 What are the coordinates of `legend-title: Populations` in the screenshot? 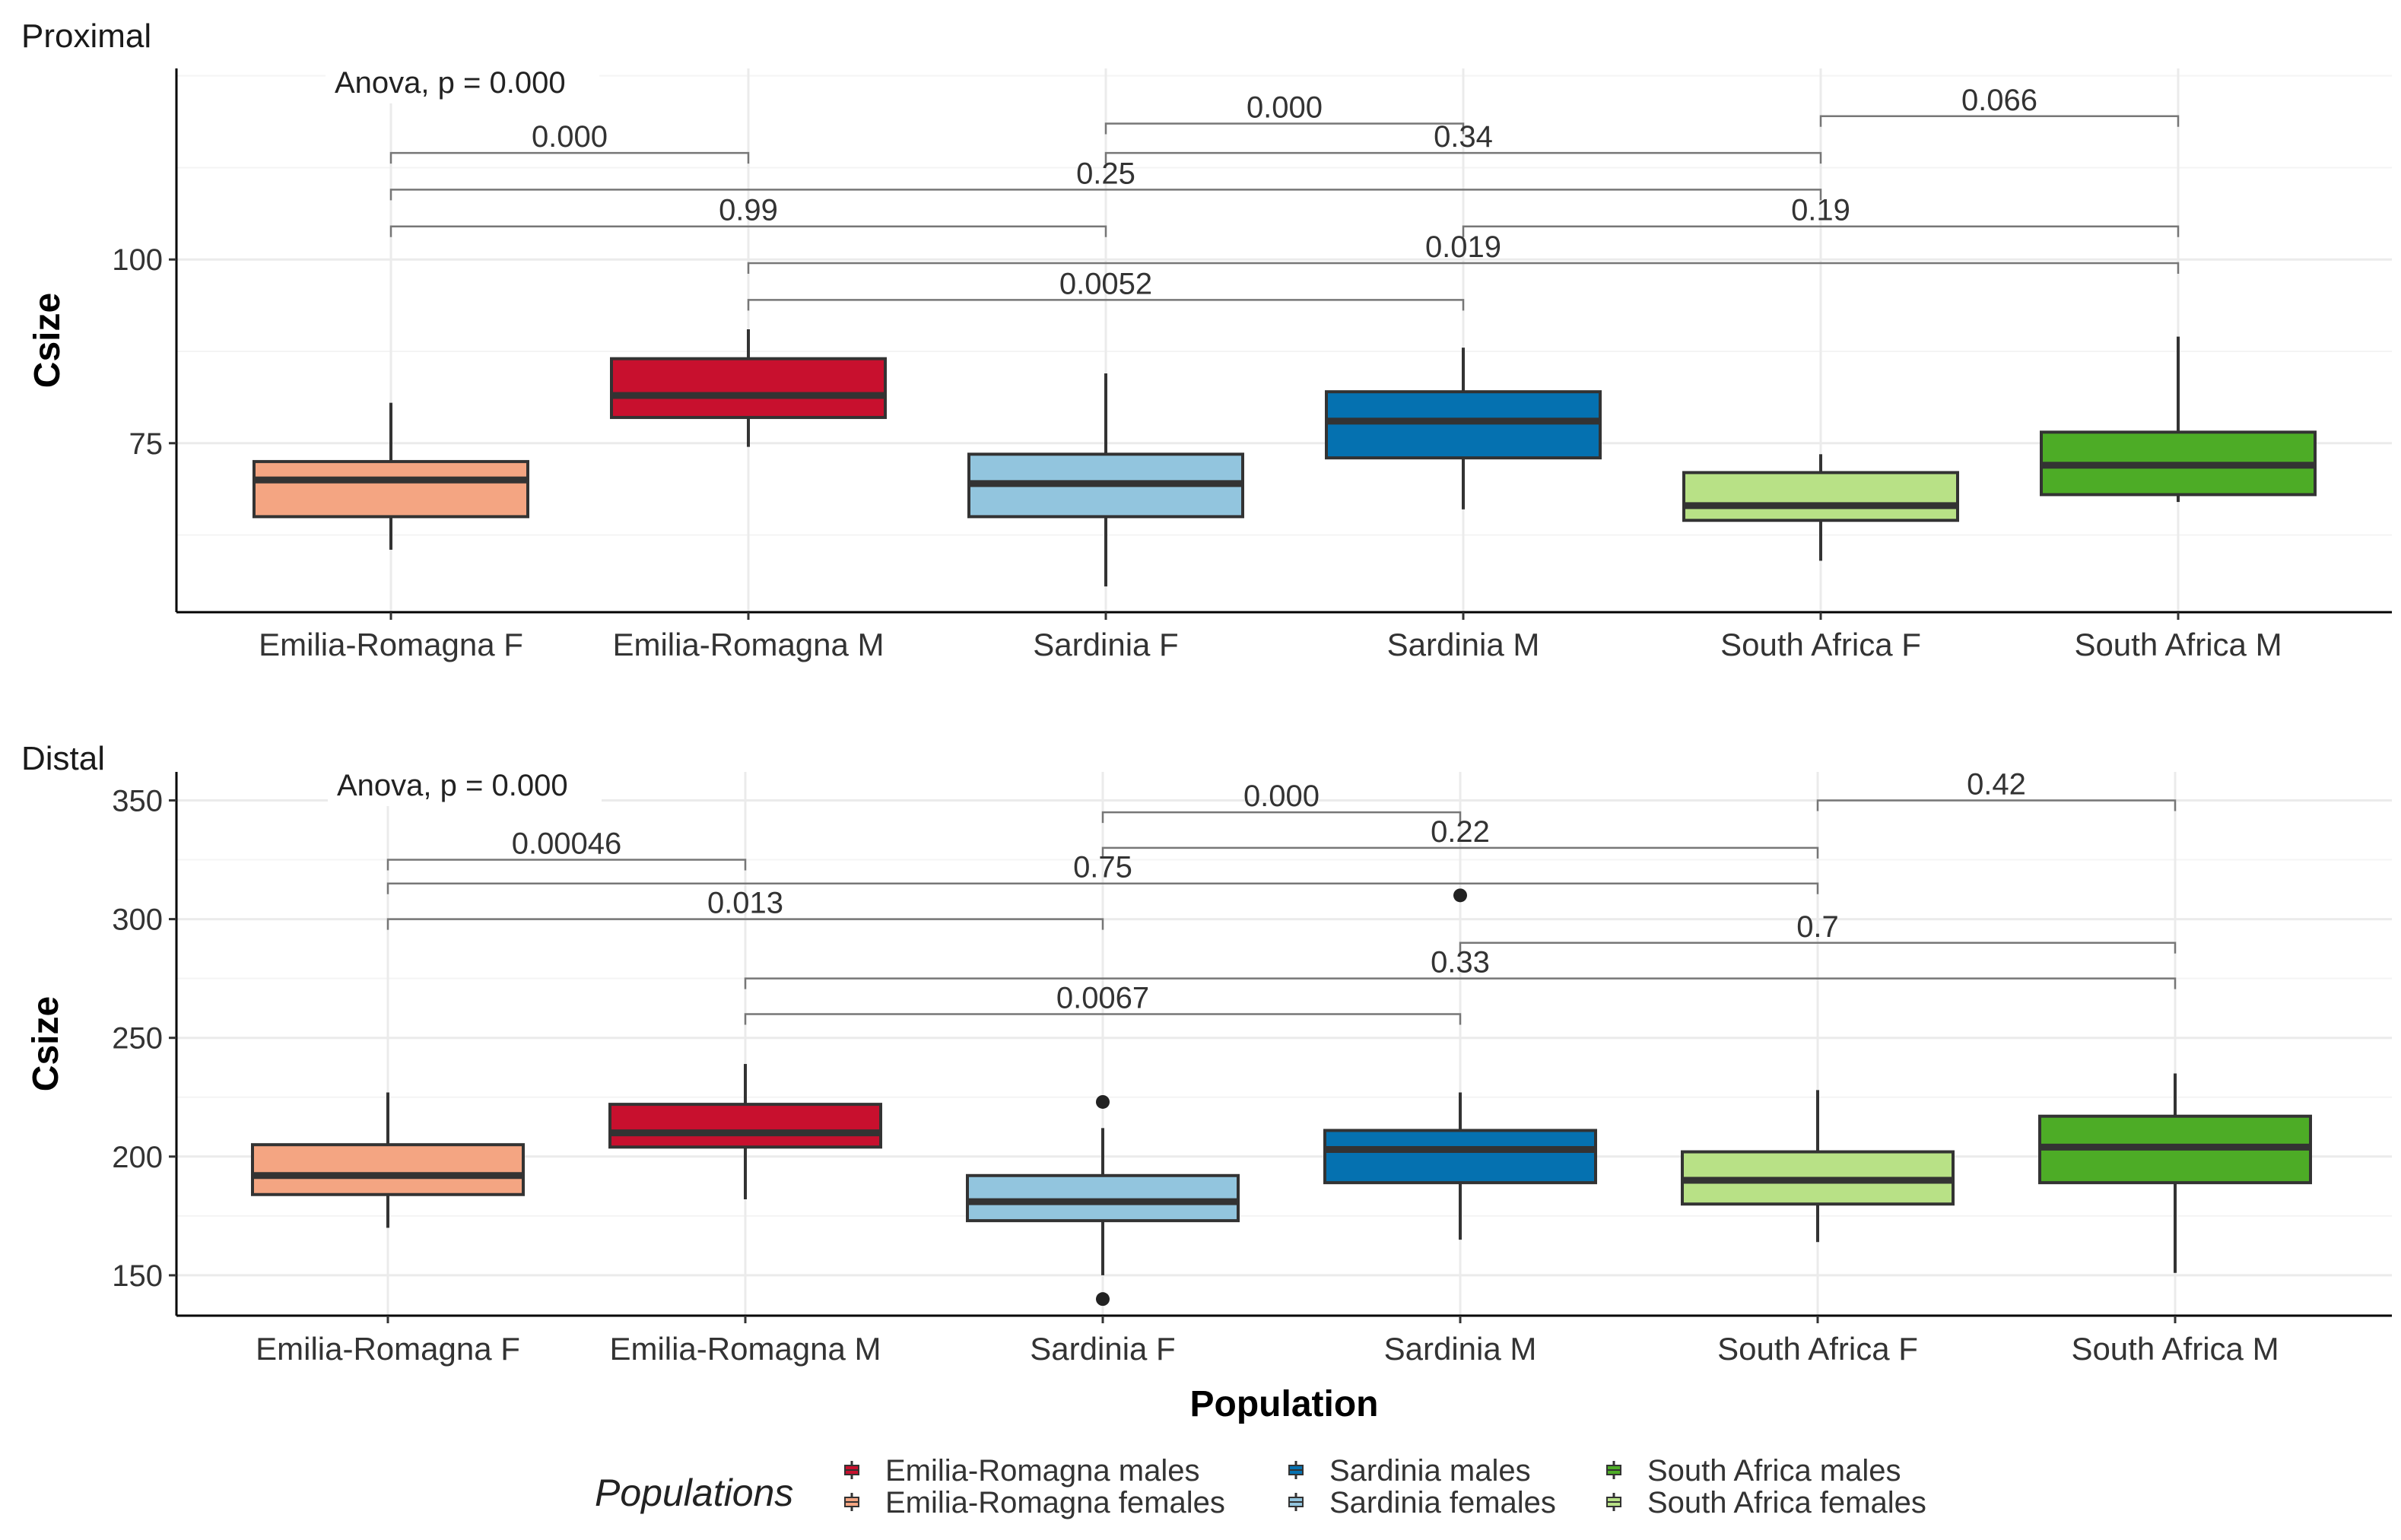 It's located at (694, 1493).